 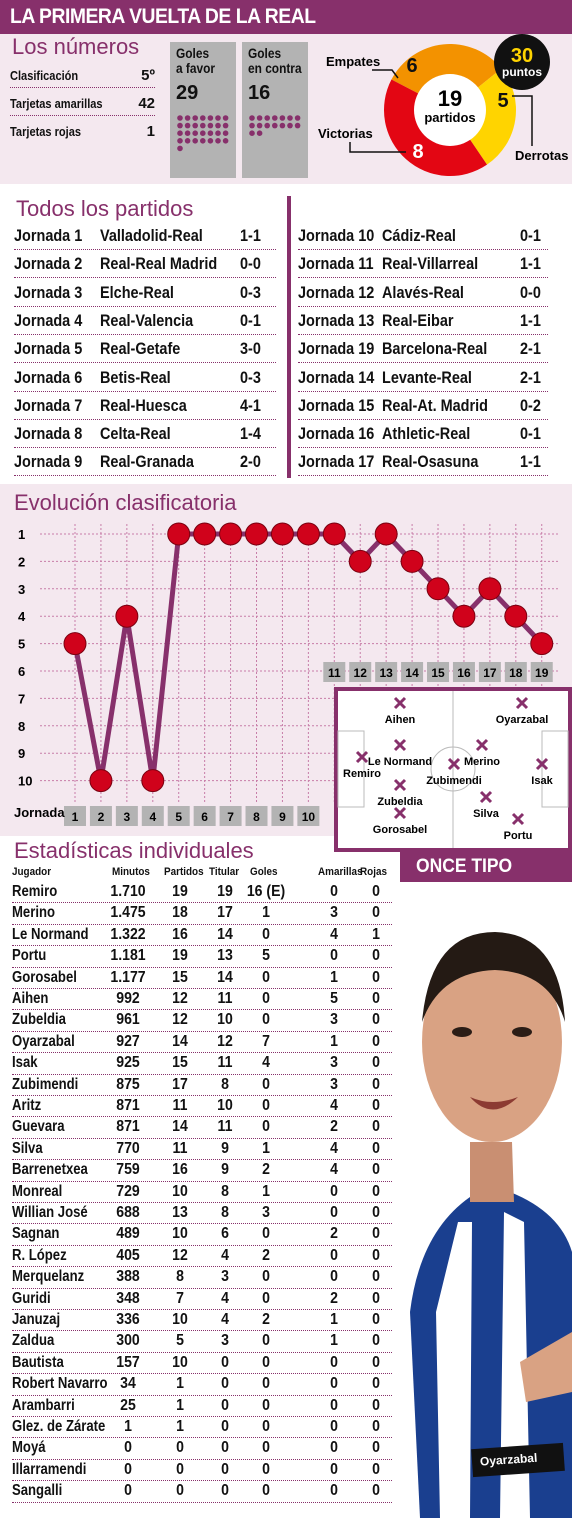 I want to click on field-player: Portu, so click(x=518, y=827).